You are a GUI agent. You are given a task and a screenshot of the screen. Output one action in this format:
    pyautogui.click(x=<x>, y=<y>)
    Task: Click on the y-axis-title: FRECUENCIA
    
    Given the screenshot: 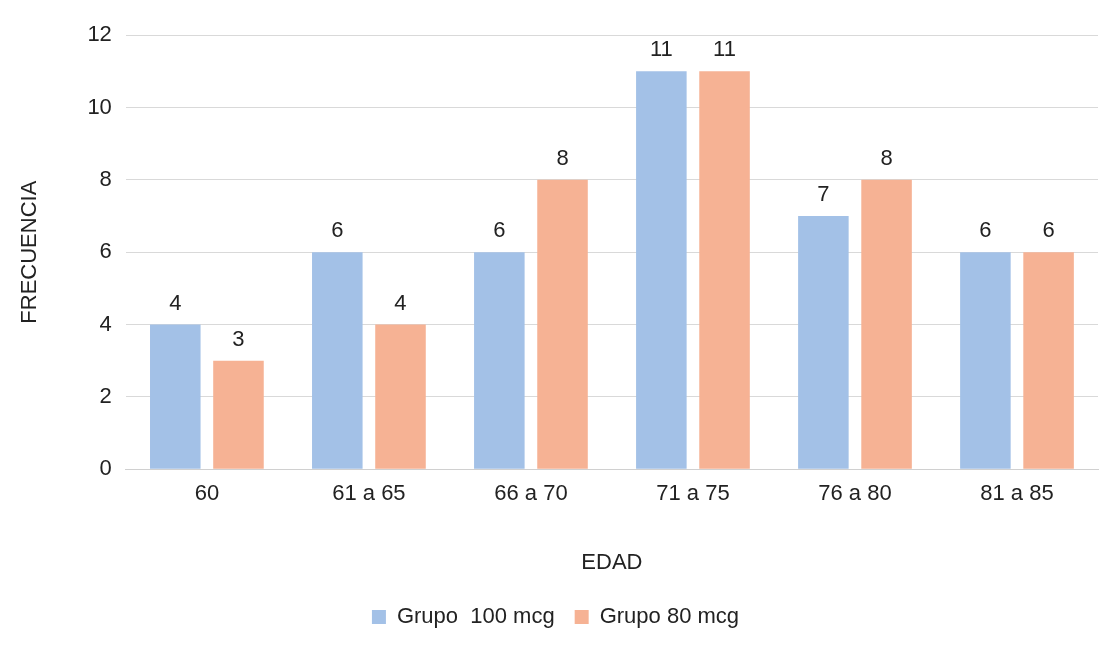 What is the action you would take?
    pyautogui.click(x=29, y=252)
    